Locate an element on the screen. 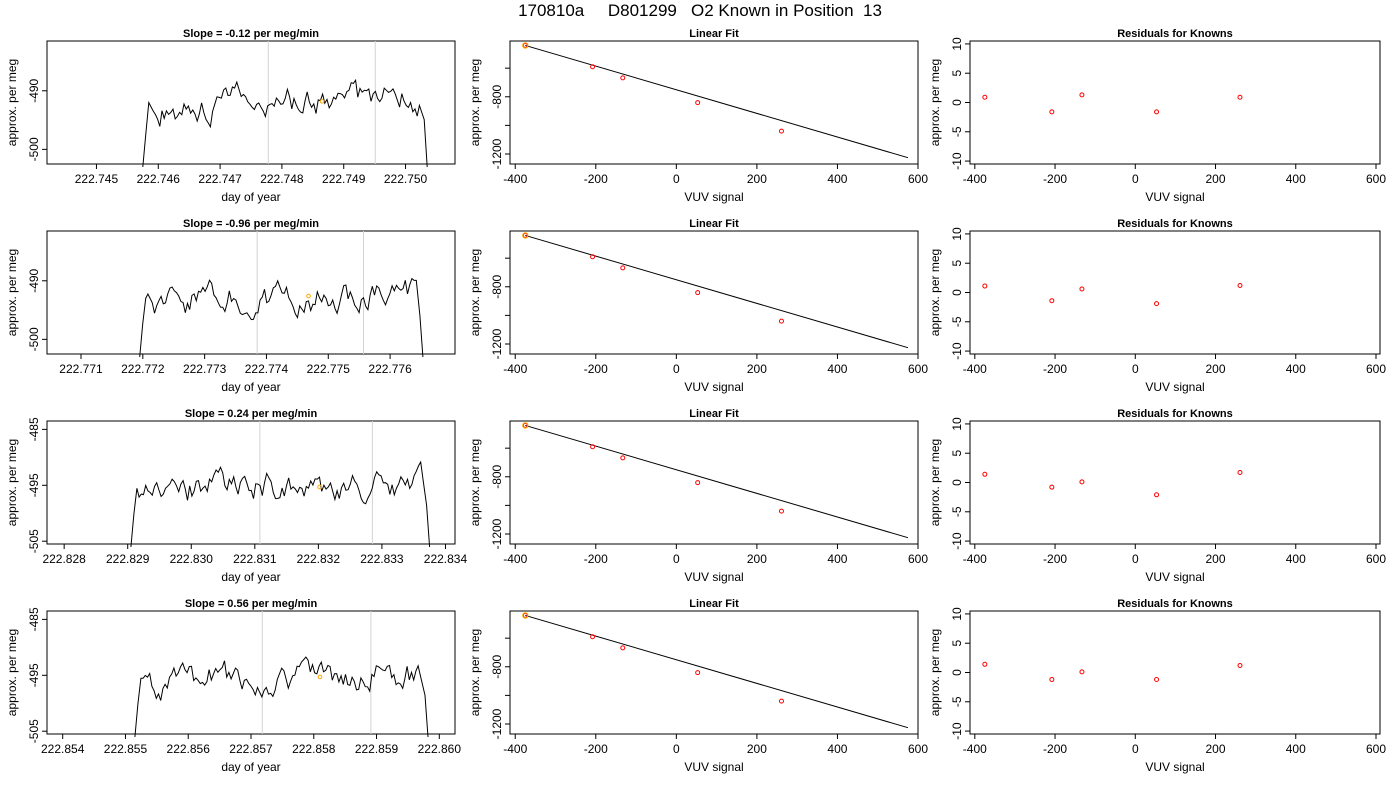 The height and width of the screenshot is (800, 1400). x-tick-label: 222.856 is located at coordinates (189, 749).